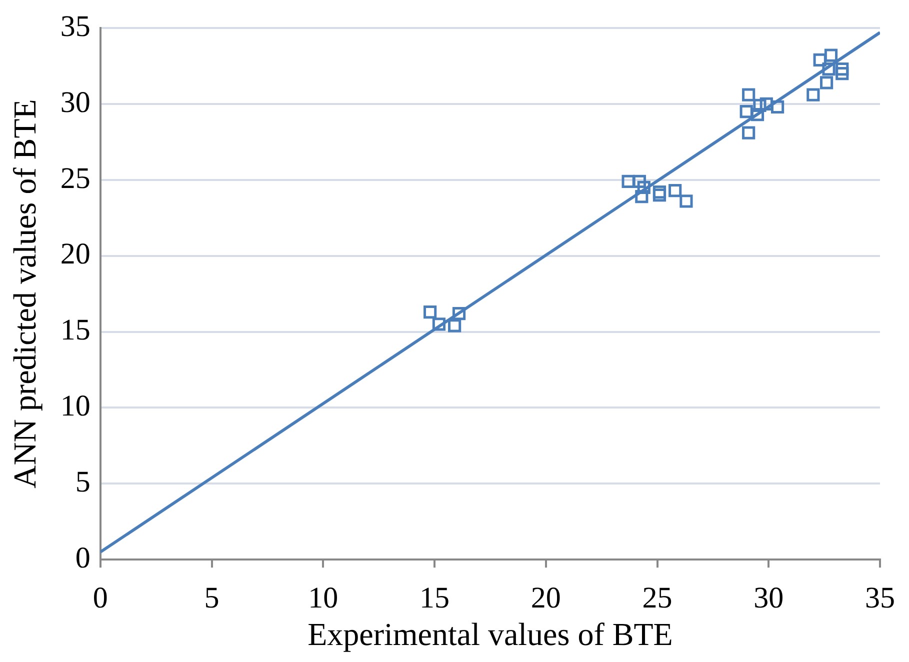 Image resolution: width=909 pixels, height=662 pixels. I want to click on y-tick-label: 15, so click(75, 330).